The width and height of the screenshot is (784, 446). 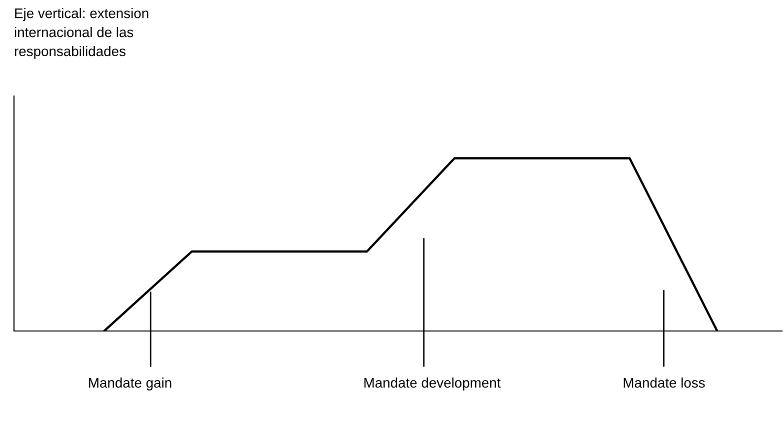 What do you see at coordinates (130, 384) in the screenshot?
I see `text: Mandate gain` at bounding box center [130, 384].